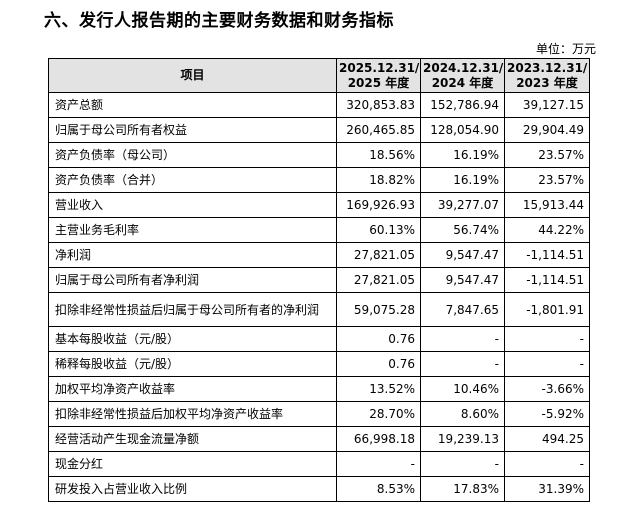  What do you see at coordinates (378, 389) in the screenshot?
I see `cell-2025: 13.52%` at bounding box center [378, 389].